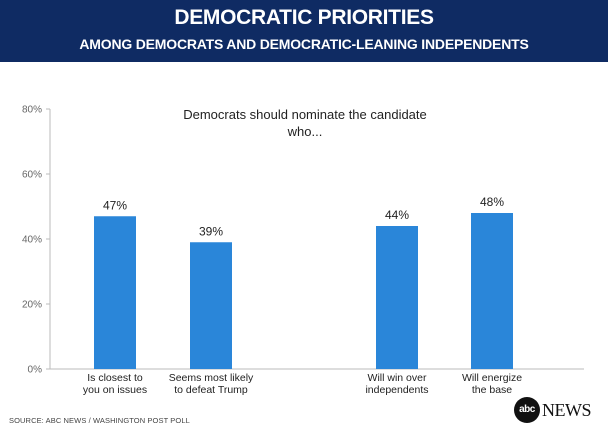 The height and width of the screenshot is (430, 608). I want to click on bar-value-label: 39%, so click(211, 231).